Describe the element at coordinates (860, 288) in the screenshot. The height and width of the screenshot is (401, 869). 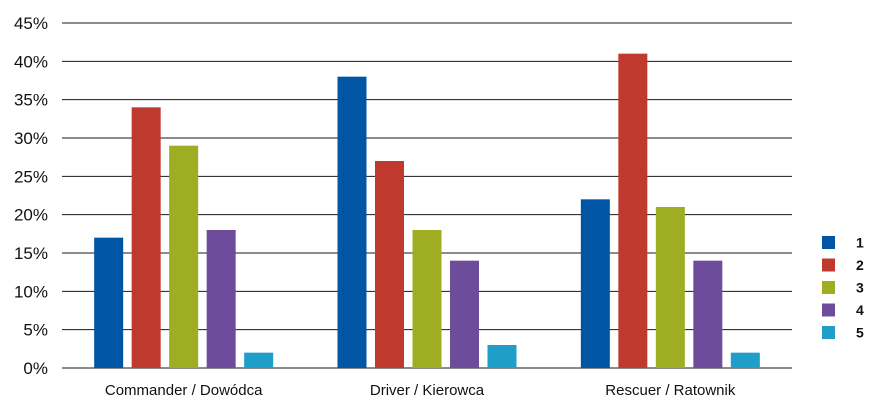
I see `legend-label: 3` at that location.